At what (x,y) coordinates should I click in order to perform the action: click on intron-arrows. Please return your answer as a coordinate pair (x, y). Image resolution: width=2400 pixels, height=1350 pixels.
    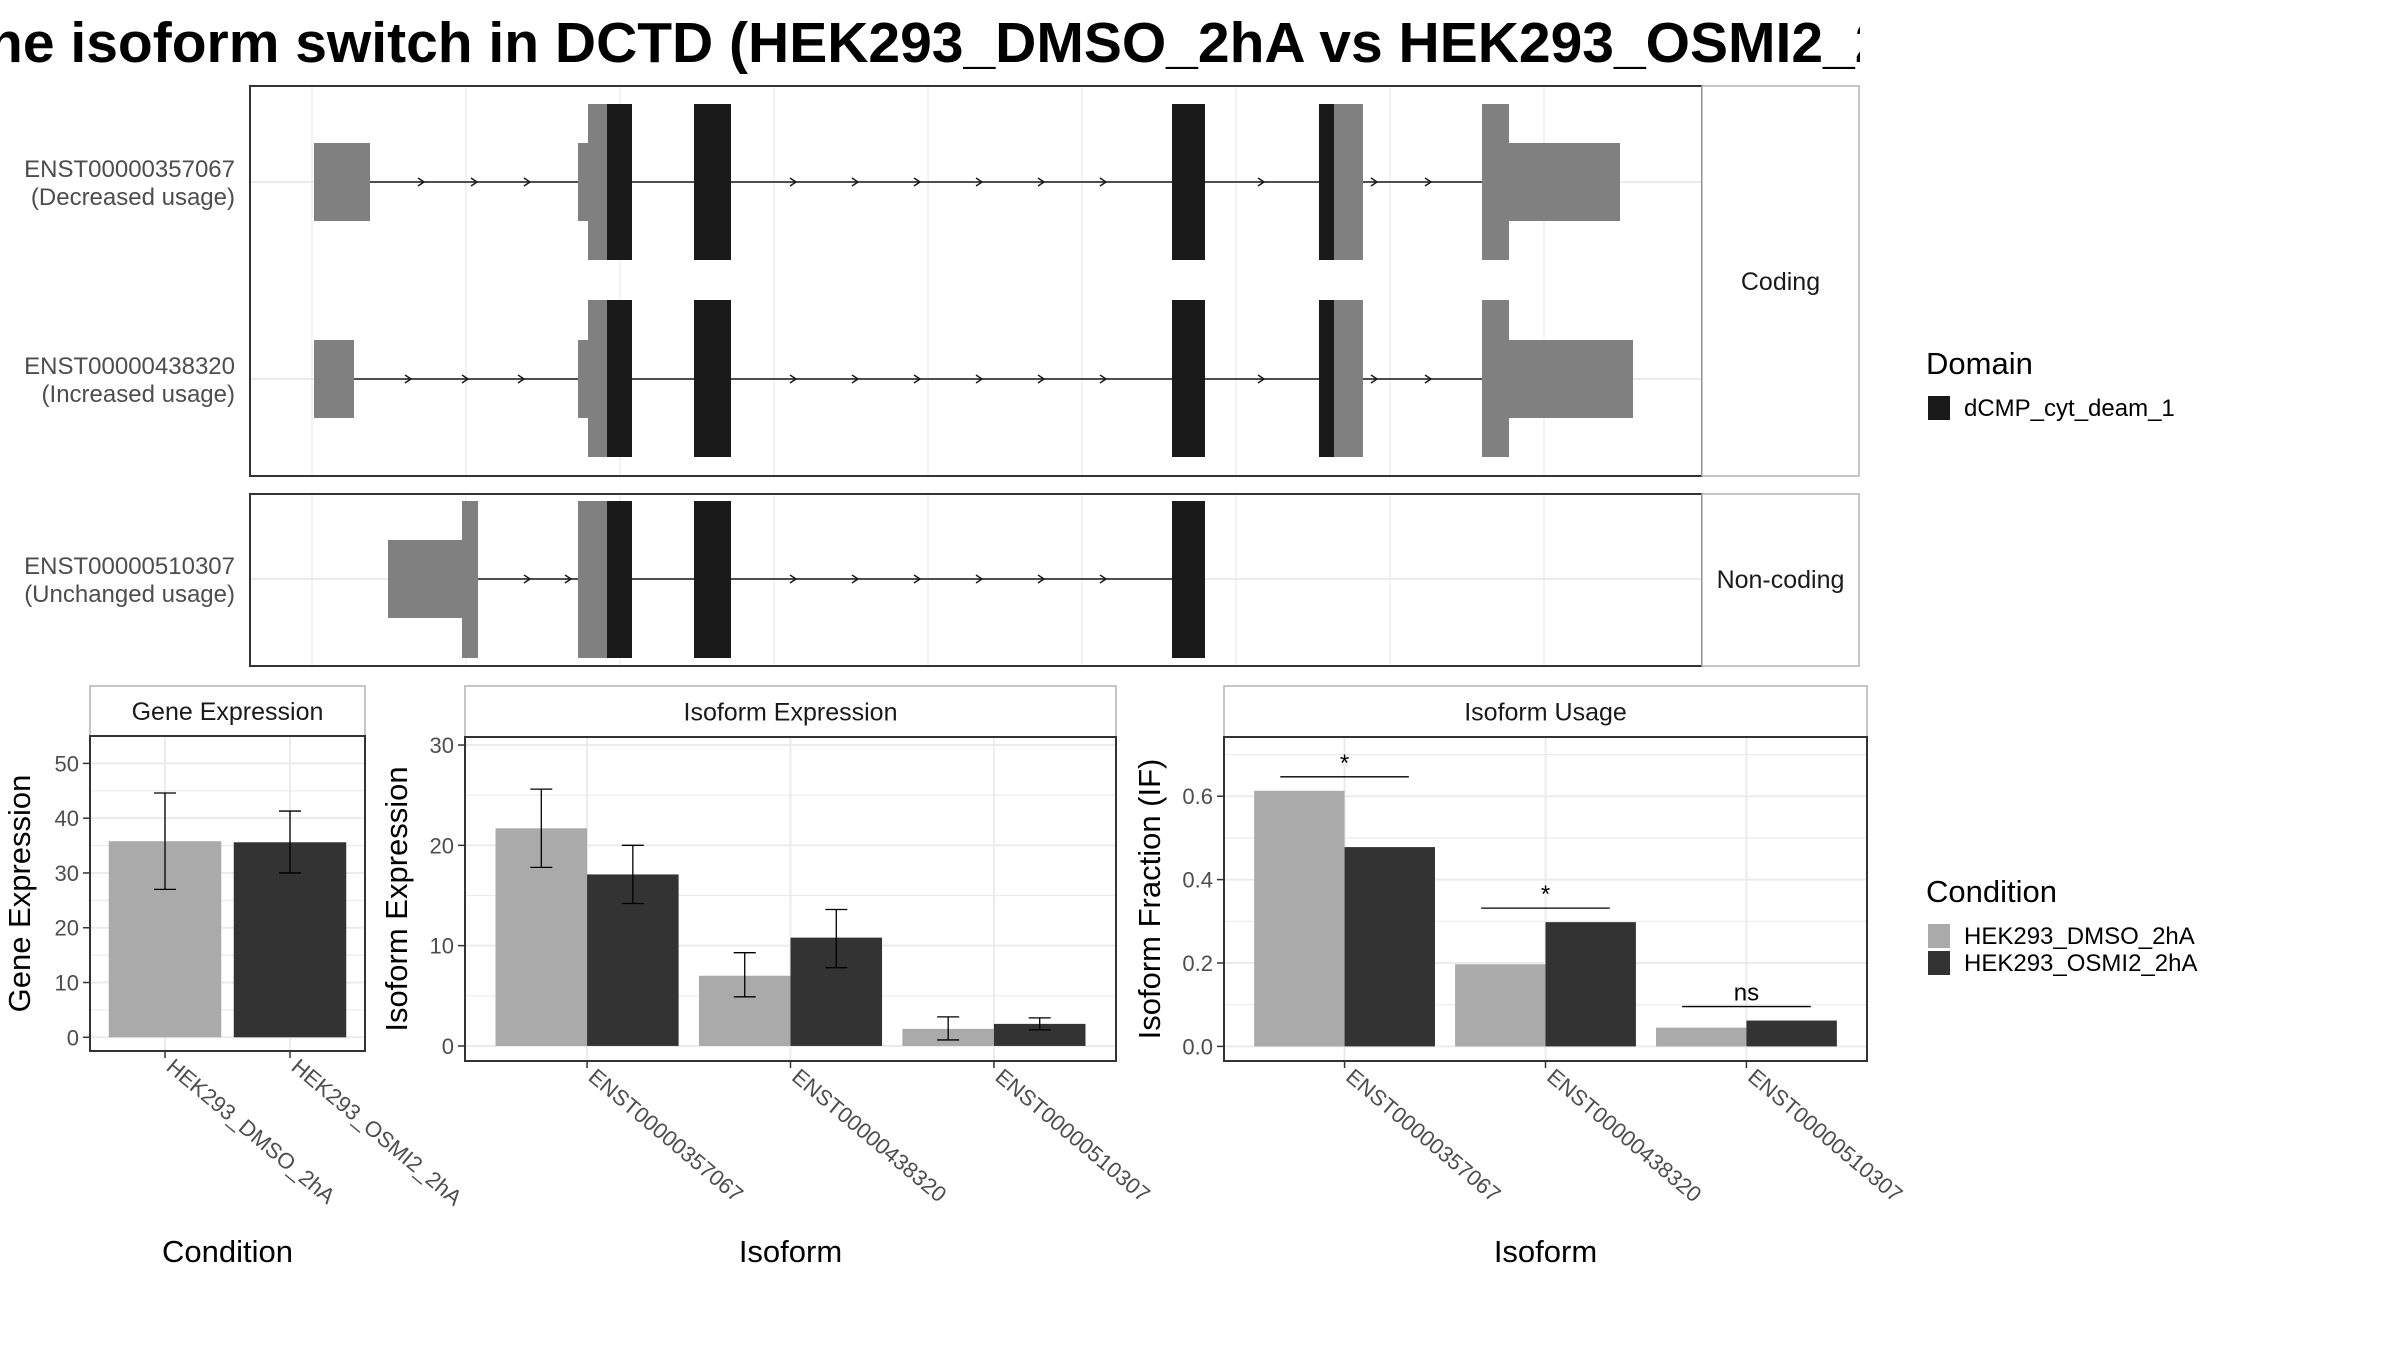
    Looking at the image, I should click on (815, 579).